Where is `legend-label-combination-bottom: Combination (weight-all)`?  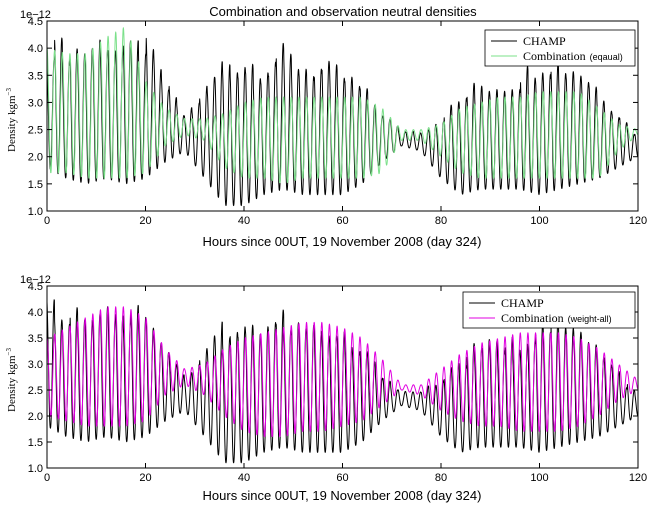
legend-label-combination-bottom: Combination (weight-all) is located at coordinates (556, 318).